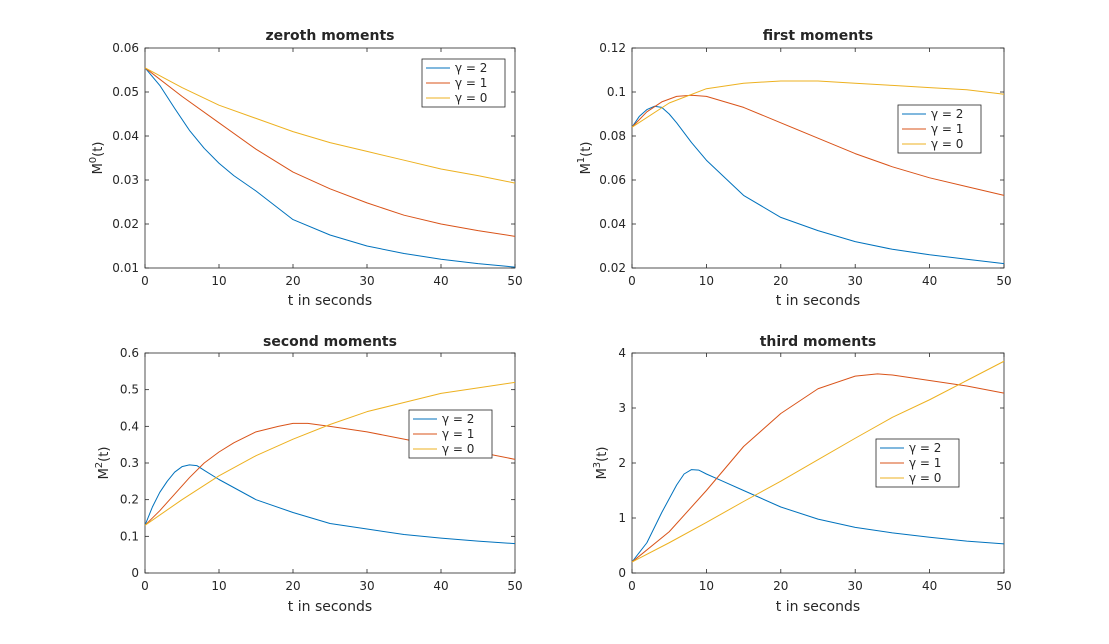 Image resolution: width=1109 pixels, height=644 pixels. Describe the element at coordinates (330, 36) in the screenshot. I see `chart-title: zeroth moments` at that location.